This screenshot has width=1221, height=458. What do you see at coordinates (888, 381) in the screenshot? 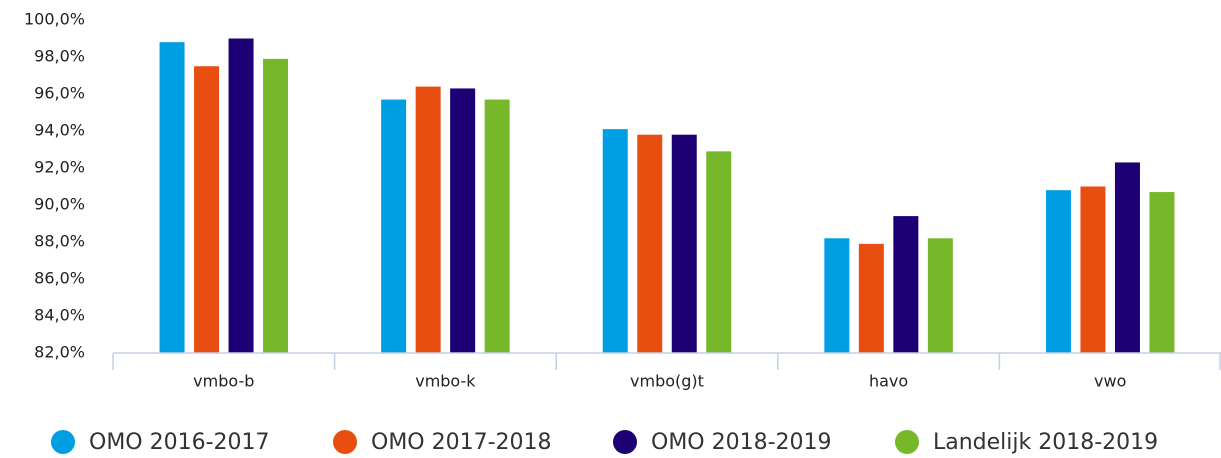
I see `x-tick-label: havo` at bounding box center [888, 381].